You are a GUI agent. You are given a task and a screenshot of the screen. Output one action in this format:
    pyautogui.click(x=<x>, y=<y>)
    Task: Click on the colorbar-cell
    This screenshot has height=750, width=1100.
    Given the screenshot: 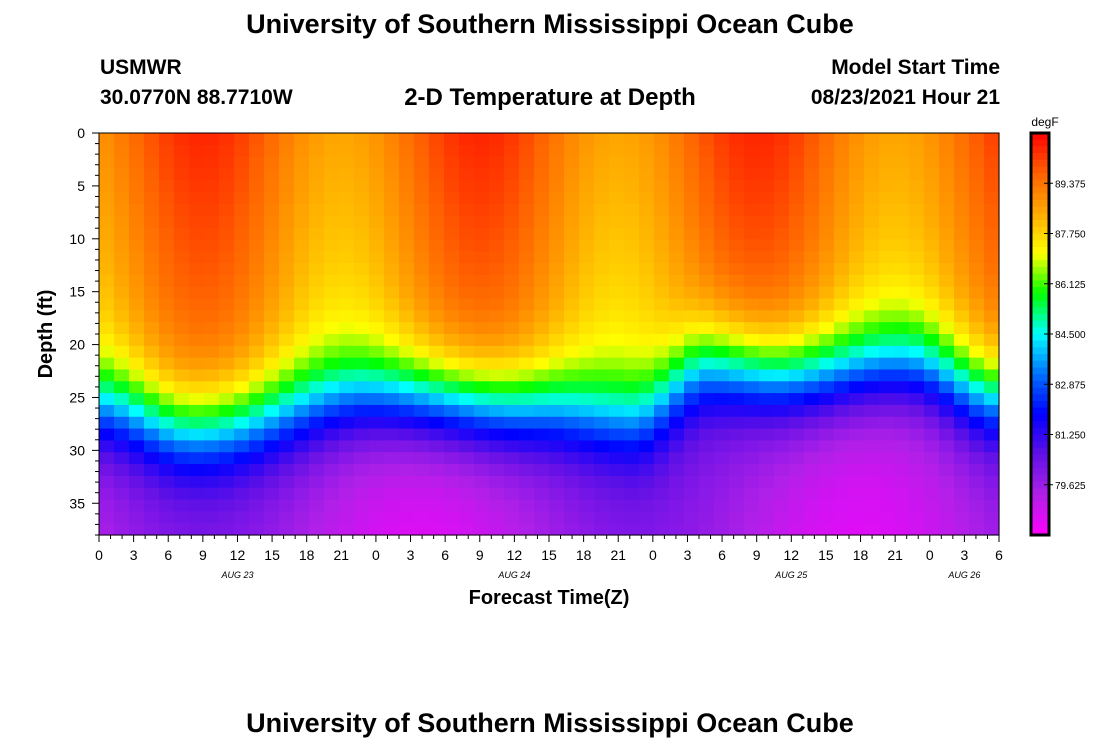 What is the action you would take?
    pyautogui.click(x=1040, y=271)
    